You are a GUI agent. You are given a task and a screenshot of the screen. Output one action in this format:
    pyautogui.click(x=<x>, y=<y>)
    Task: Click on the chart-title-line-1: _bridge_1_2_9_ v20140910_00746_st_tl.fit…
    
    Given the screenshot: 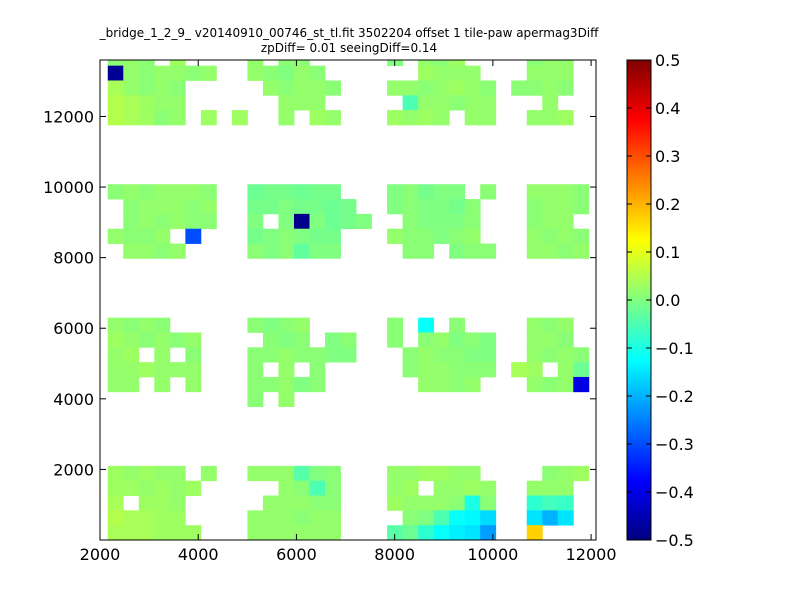 What is the action you would take?
    pyautogui.click(x=349, y=33)
    